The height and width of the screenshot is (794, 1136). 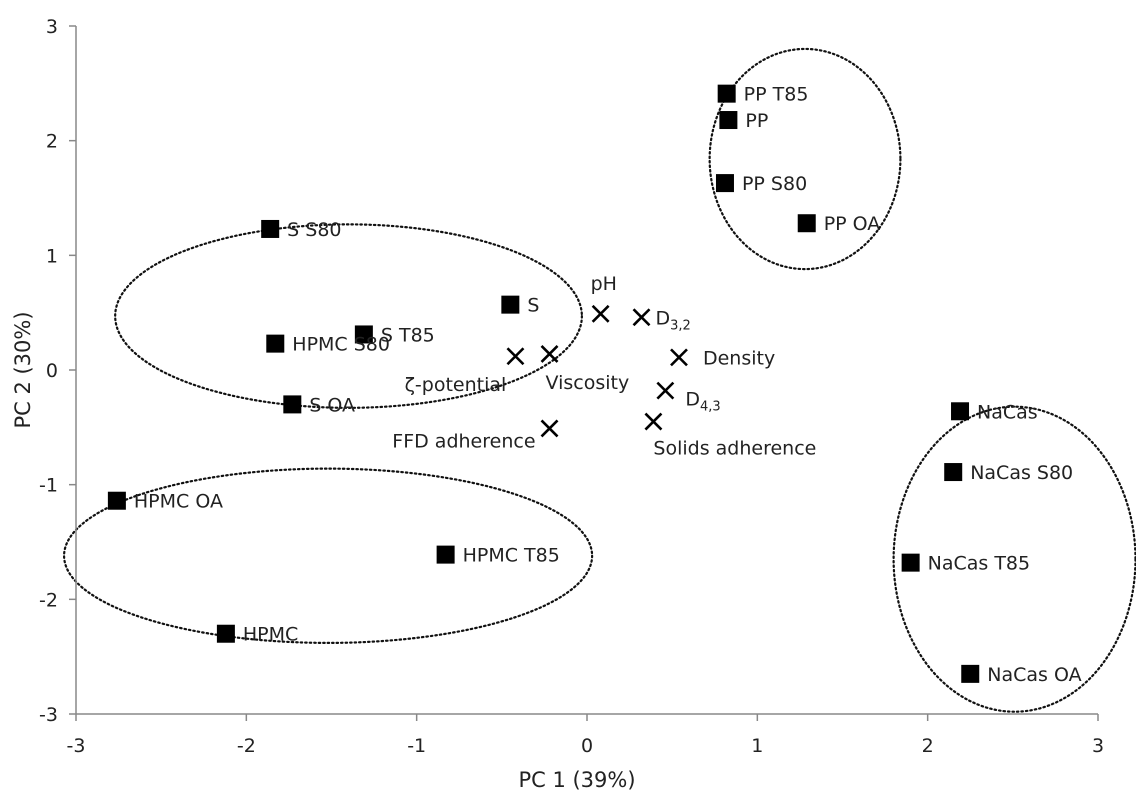 What do you see at coordinates (576, 780) in the screenshot?
I see `x-axis-title: PC 1 (39%)` at bounding box center [576, 780].